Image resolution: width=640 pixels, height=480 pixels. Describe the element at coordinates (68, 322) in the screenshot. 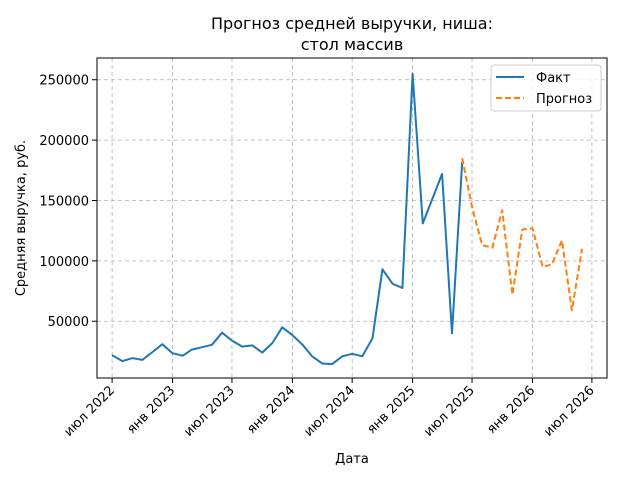

I see `y-tick-label: 50000` at that location.